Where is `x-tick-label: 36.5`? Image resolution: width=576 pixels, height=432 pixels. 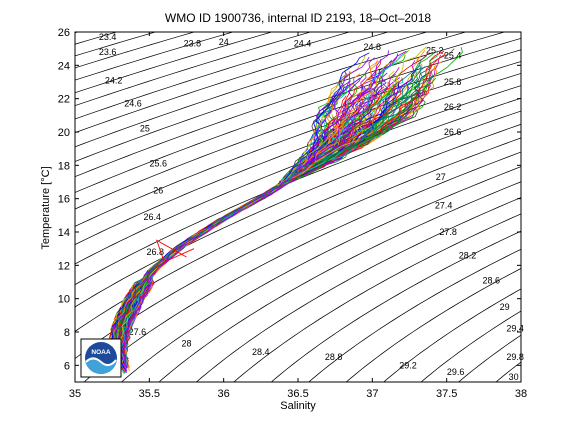
x-tick-label: 36.5 is located at coordinates (297, 394).